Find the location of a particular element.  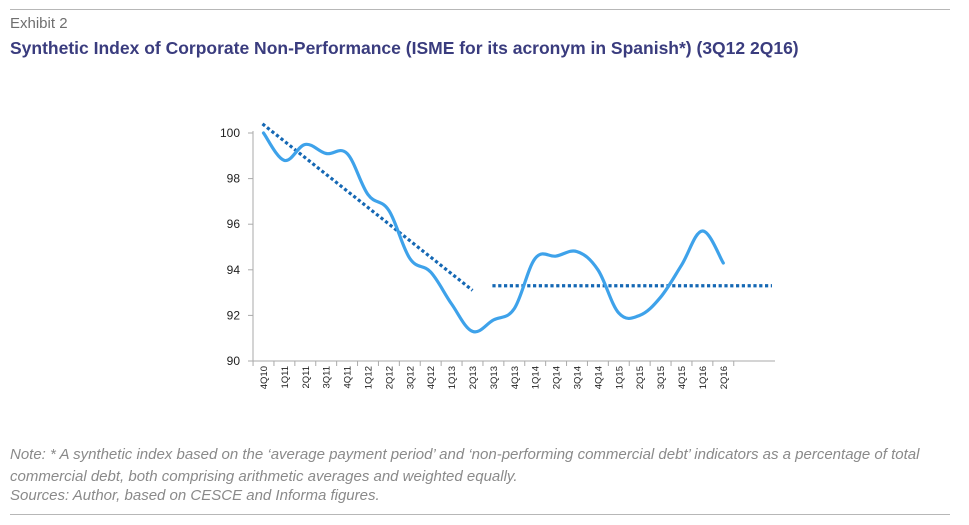

bottom-rule is located at coordinates (480, 514).